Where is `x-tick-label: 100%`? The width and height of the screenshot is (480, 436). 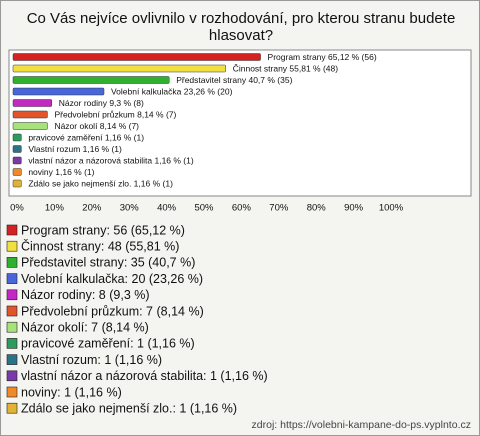 x-tick-label: 100% is located at coordinates (391, 208).